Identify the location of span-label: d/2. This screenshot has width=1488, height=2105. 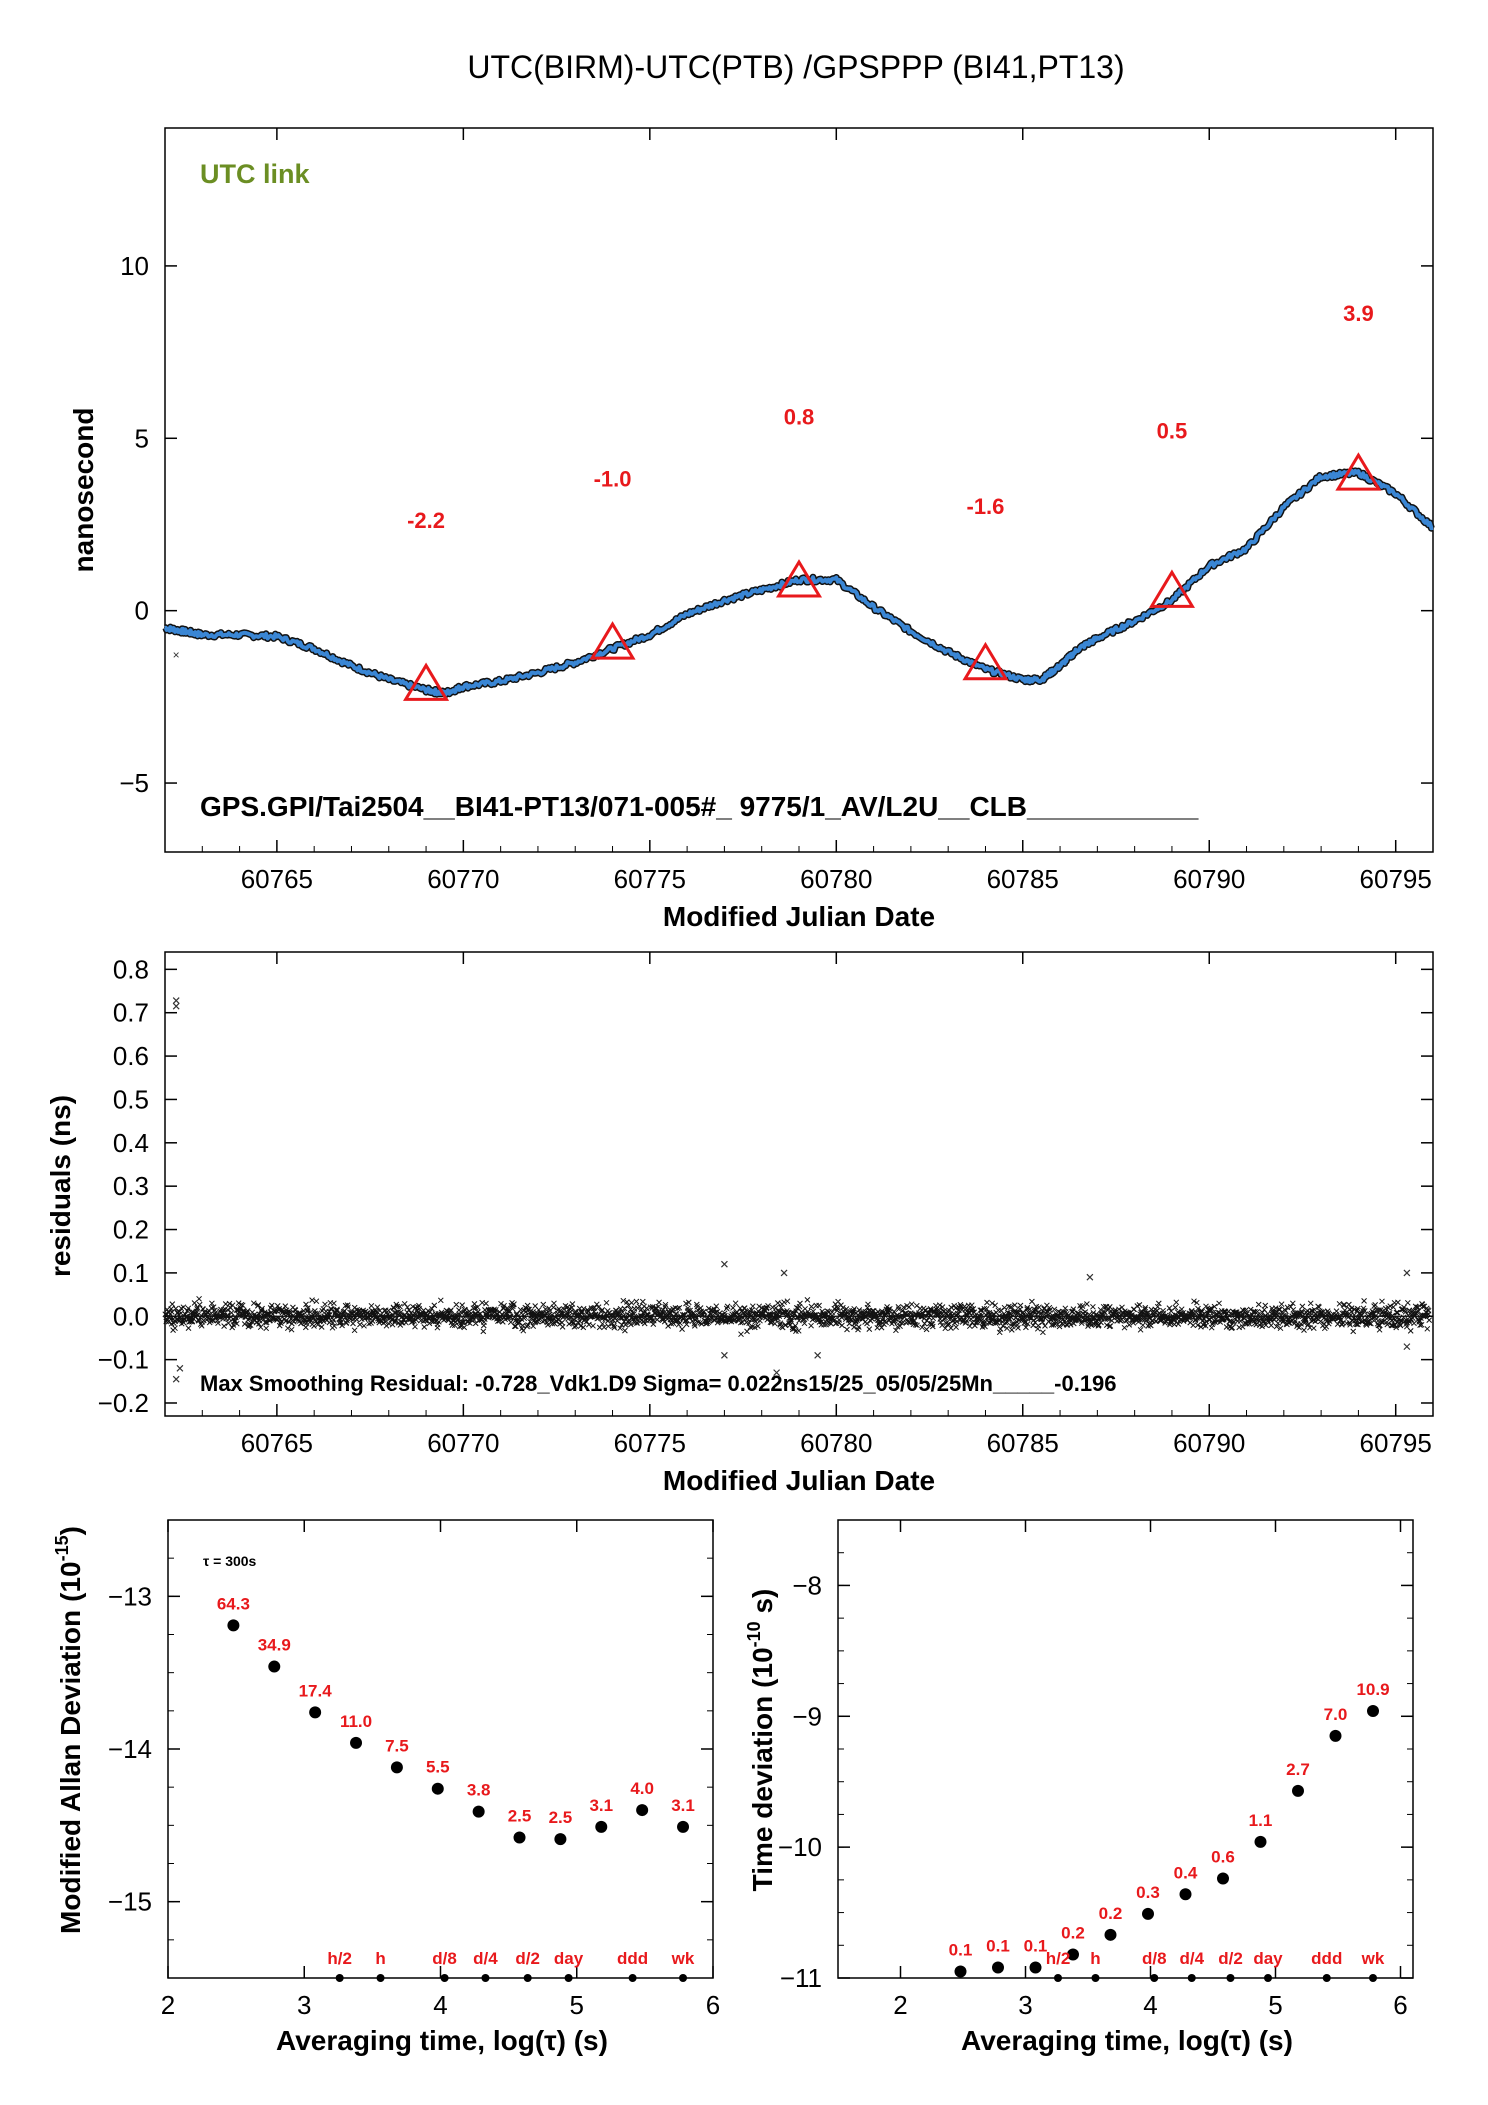
(527, 1958).